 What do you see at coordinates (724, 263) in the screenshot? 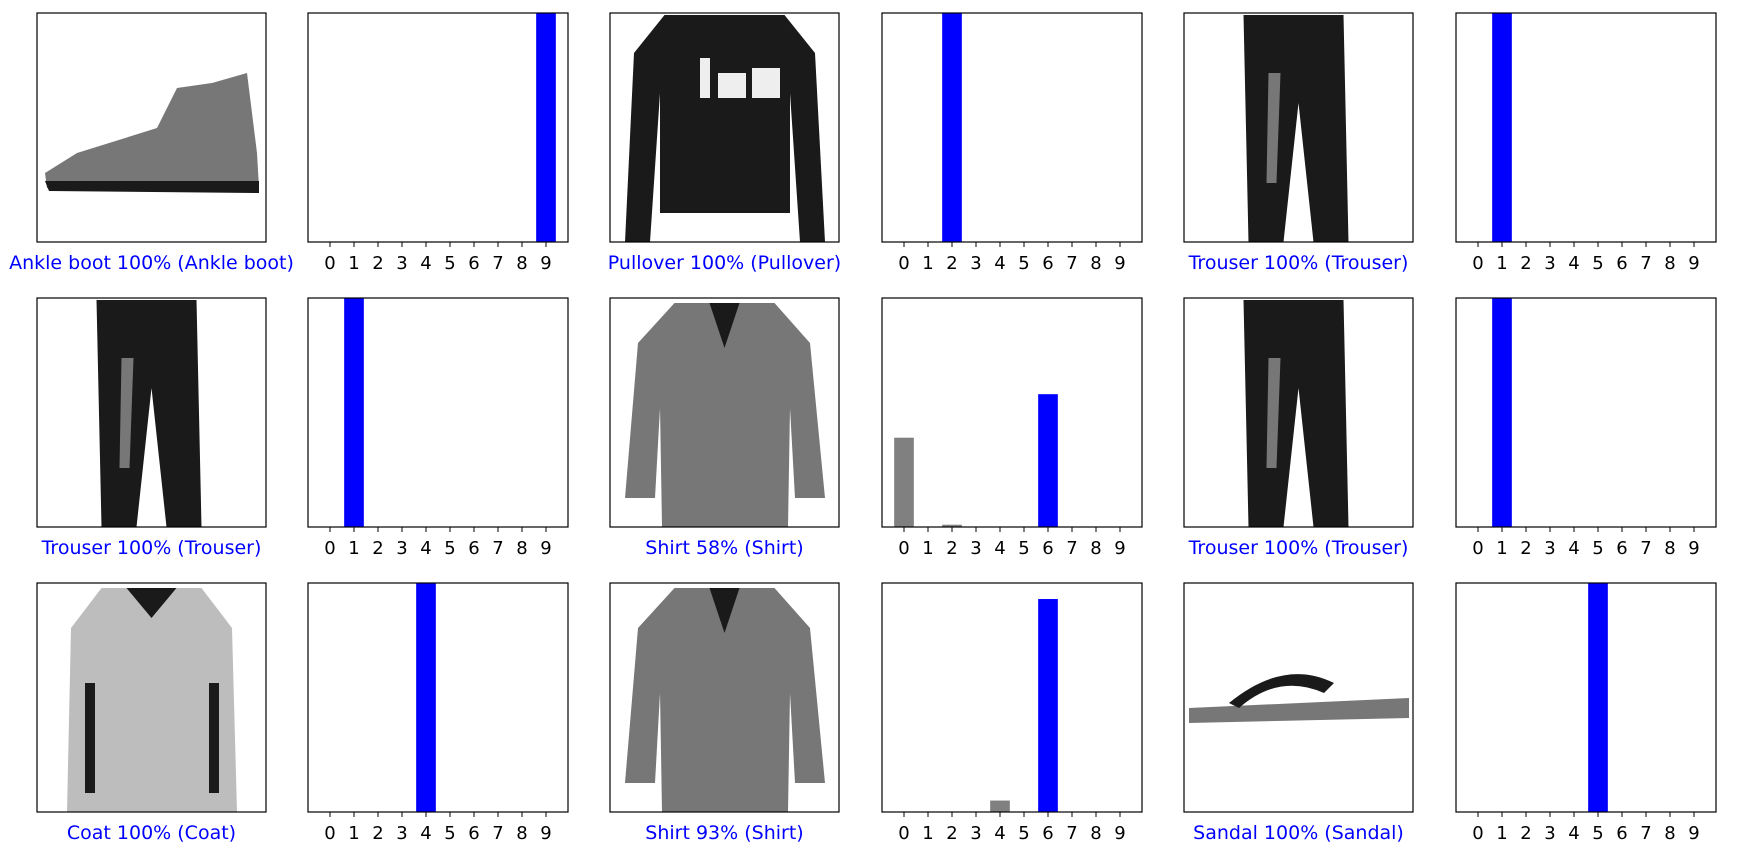
I see `prediction-label: Pullover 100% (Pullover)` at bounding box center [724, 263].